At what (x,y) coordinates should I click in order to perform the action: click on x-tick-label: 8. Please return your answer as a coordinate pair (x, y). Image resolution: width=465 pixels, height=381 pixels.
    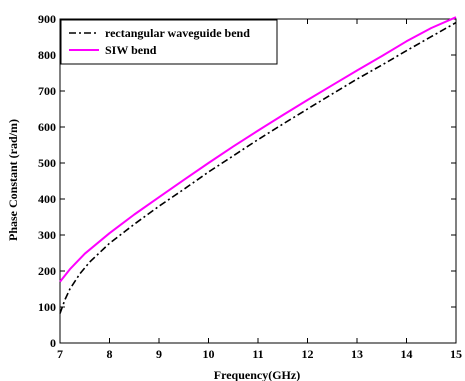
    Looking at the image, I should click on (110, 354).